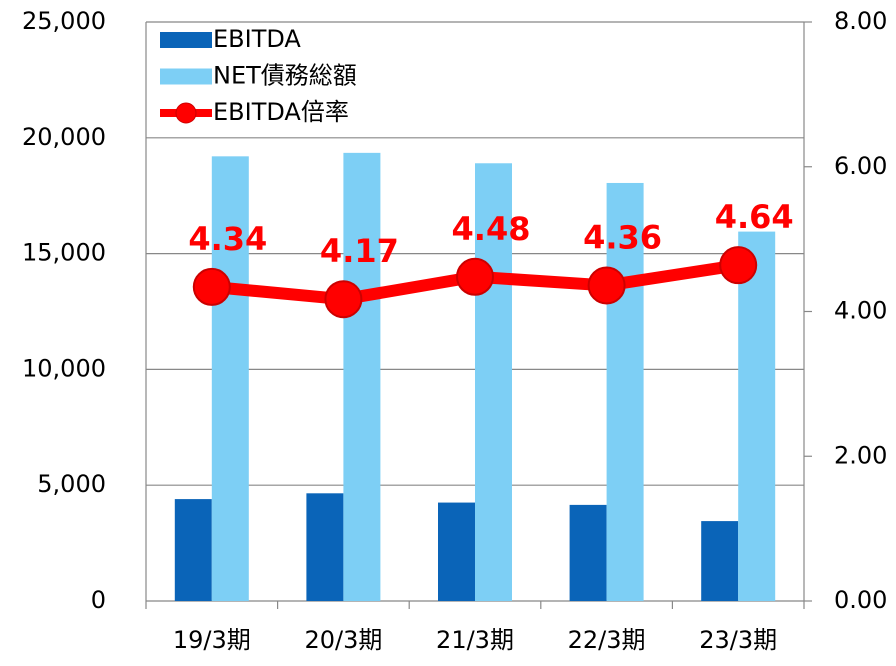 Image resolution: width=896 pixels, height=666 pixels. What do you see at coordinates (860, 455) in the screenshot?
I see `y2-tick-label: 2.00` at bounding box center [860, 455].